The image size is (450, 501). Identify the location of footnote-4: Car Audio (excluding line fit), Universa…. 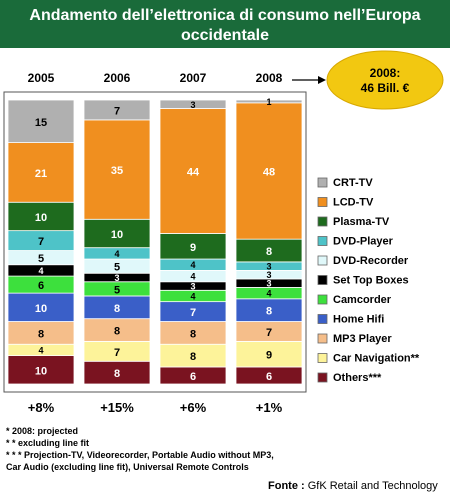
(127, 467).